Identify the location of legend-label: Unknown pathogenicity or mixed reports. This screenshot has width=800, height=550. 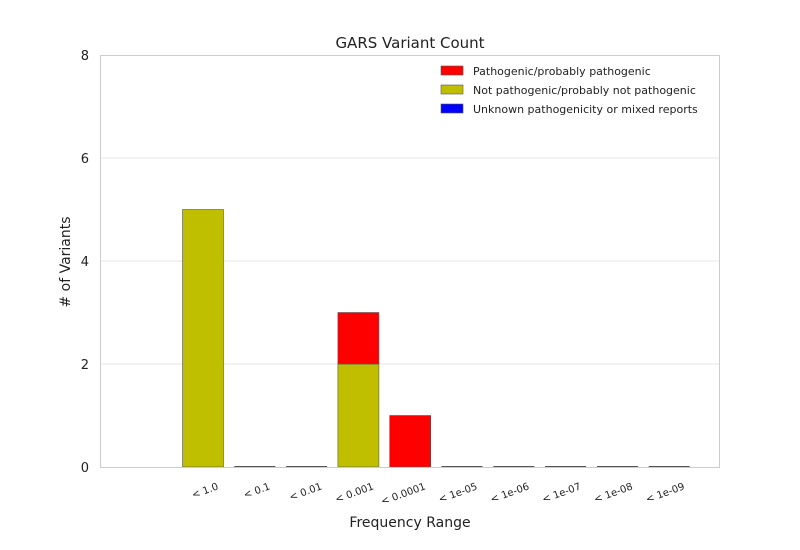
(585, 109).